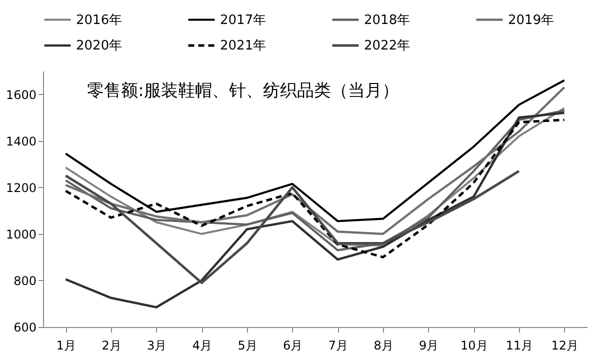 The width and height of the screenshot is (597, 356). What do you see at coordinates (21, 141) in the screenshot?
I see `y-tick-label: 1400` at bounding box center [21, 141].